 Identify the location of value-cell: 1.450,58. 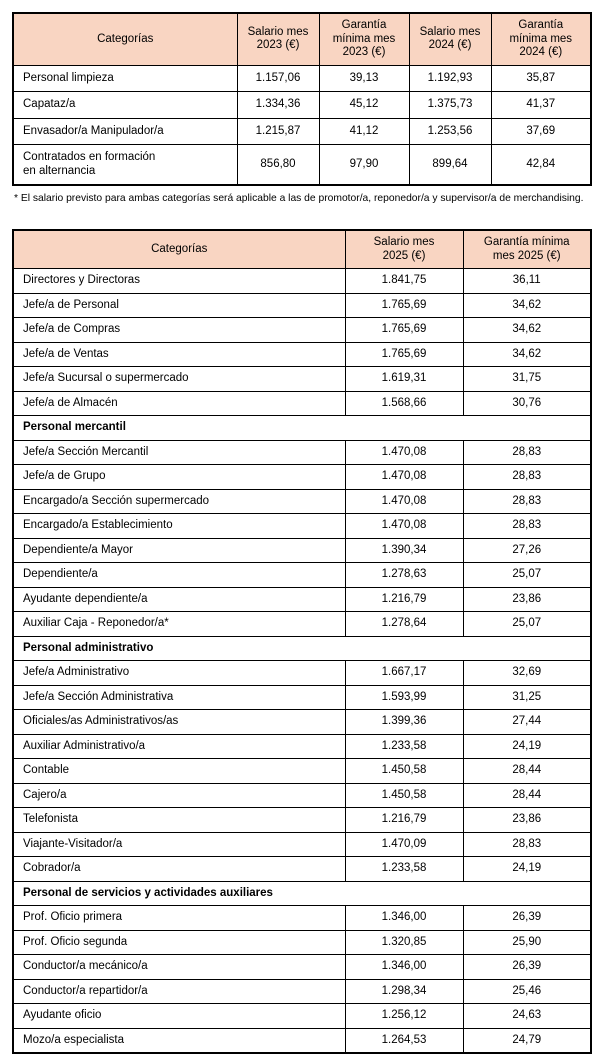
(404, 795).